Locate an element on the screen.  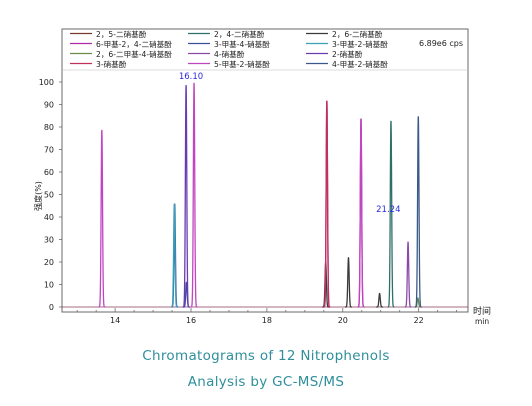
legend-entry: 2-硝基酚 is located at coordinates (334, 54).